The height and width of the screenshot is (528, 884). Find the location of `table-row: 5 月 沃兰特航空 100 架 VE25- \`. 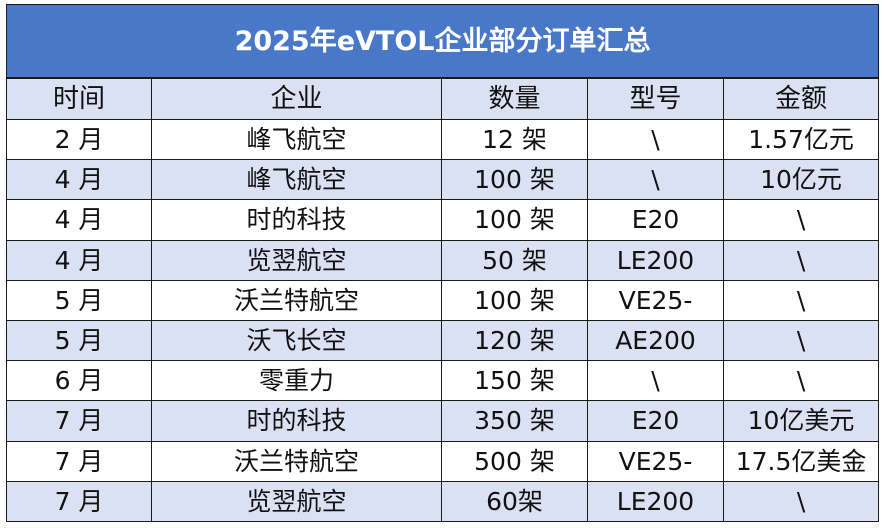

table-row: 5 月 沃兰特航空 100 架 VE25- \ is located at coordinates (443, 300).